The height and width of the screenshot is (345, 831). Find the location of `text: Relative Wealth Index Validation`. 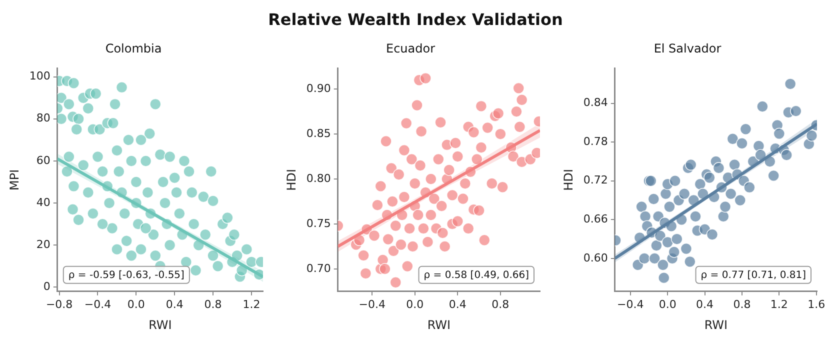

text: Relative Wealth Index Validation is located at coordinates (415, 20).